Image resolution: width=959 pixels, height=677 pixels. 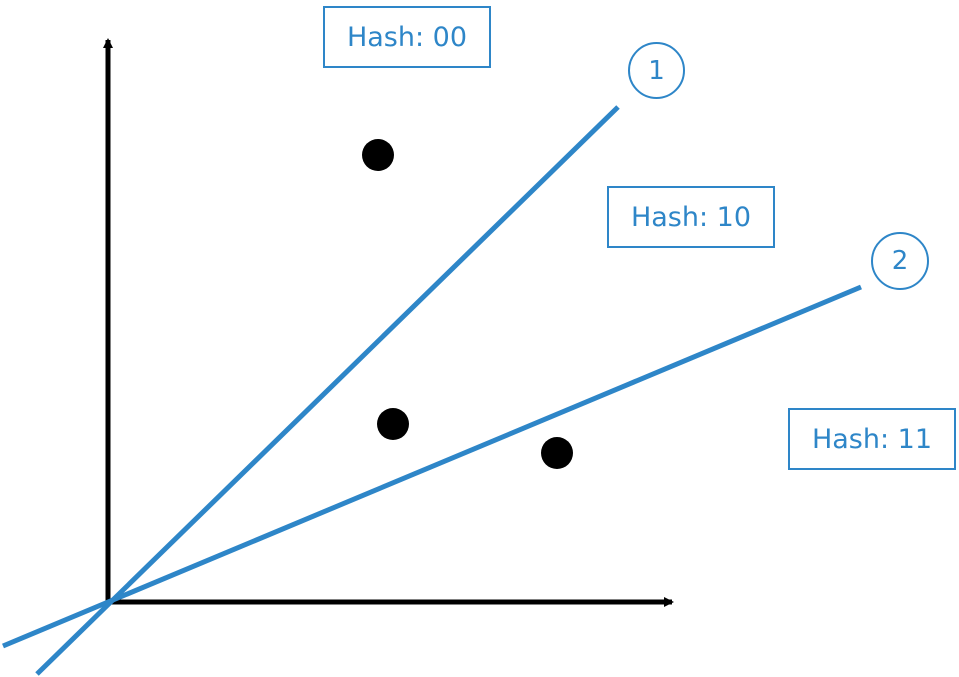 What do you see at coordinates (872, 439) in the screenshot?
I see `hash-label-11: Hash: 11` at bounding box center [872, 439].